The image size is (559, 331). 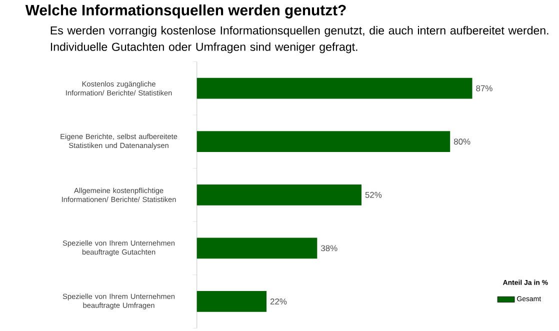 What do you see at coordinates (278, 301) in the screenshot?
I see `data-label: 22%` at bounding box center [278, 301].